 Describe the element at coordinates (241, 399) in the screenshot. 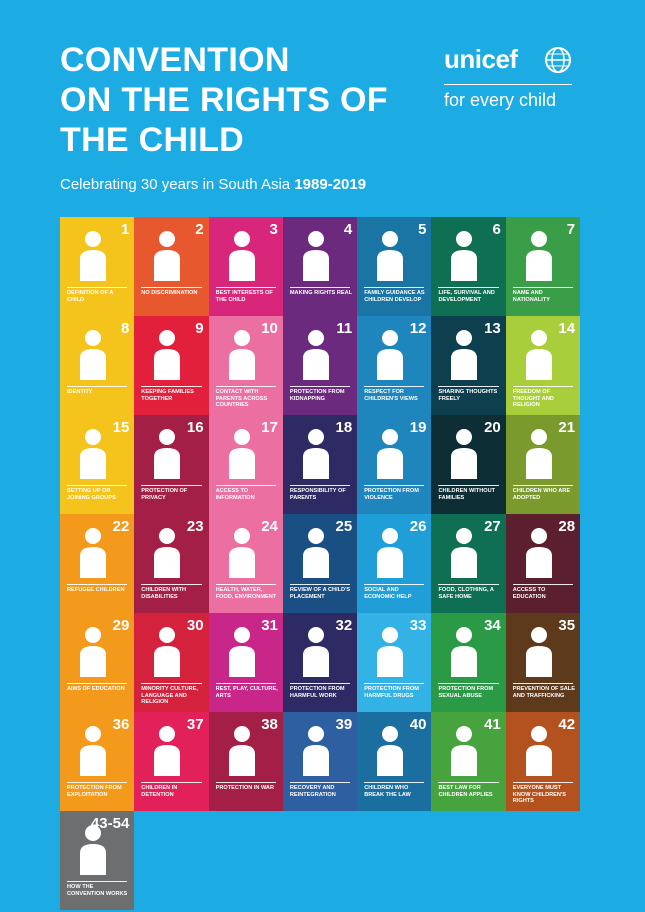

I see `right-label: Contact with parents across countries` at that location.